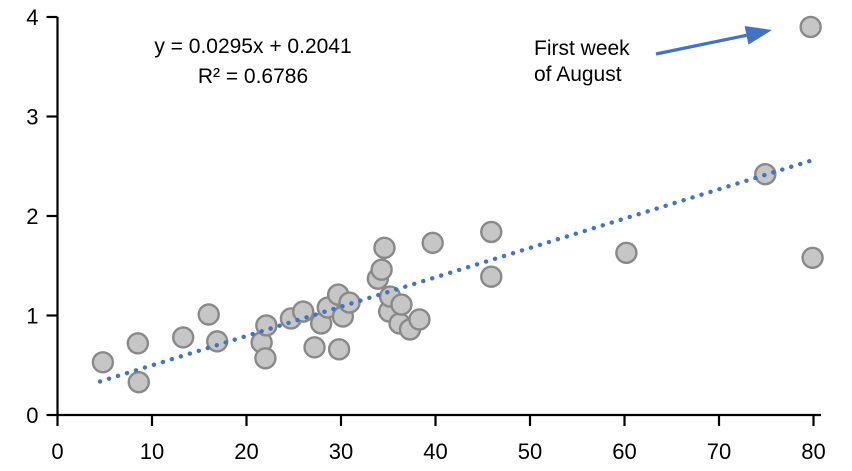 This screenshot has width=852, height=471. I want to click on y-tick-label: 3, so click(32, 117).